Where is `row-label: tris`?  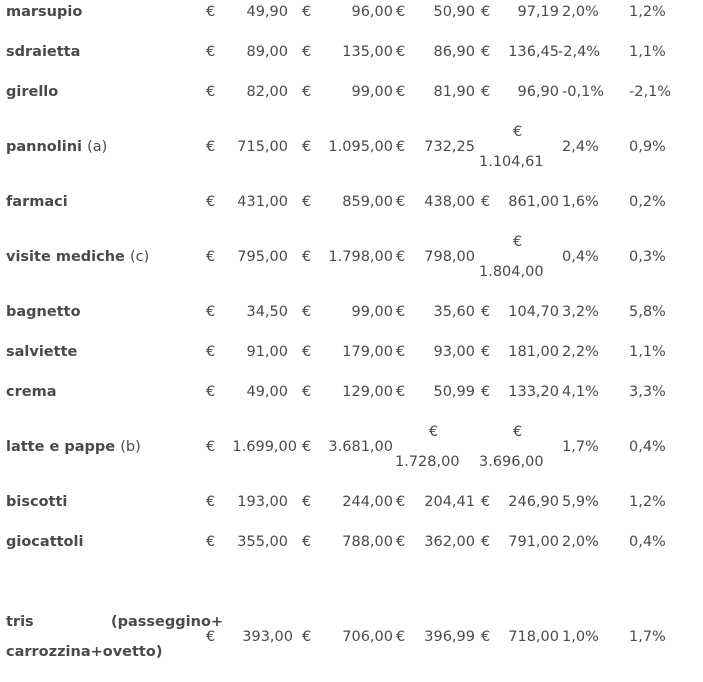 row-label: tris is located at coordinates (20, 622).